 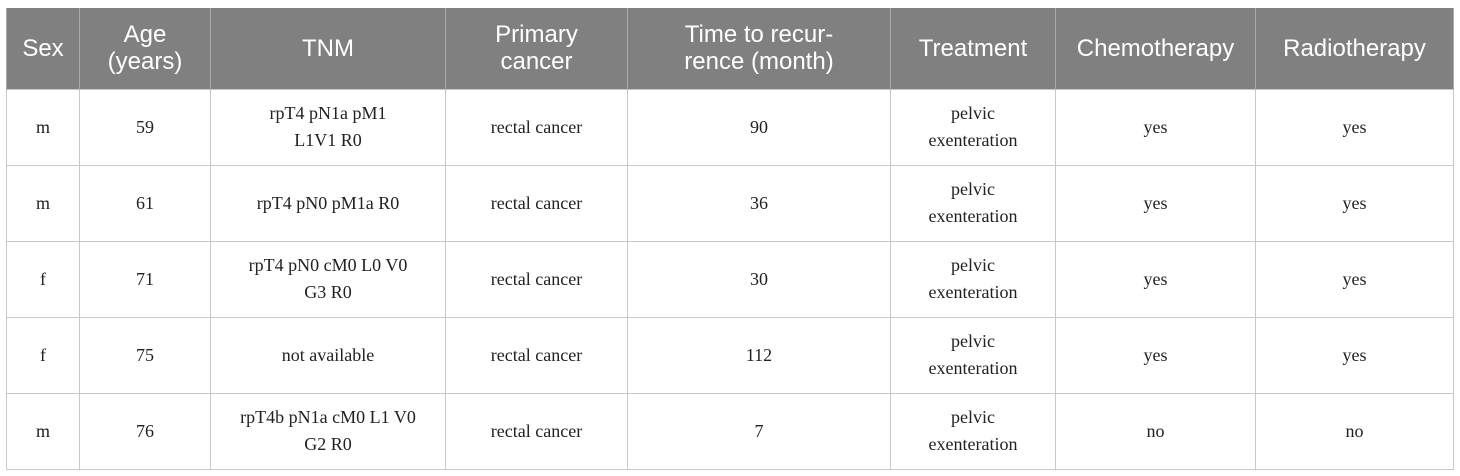 I want to click on header-line: Primary, so click(x=536, y=35).